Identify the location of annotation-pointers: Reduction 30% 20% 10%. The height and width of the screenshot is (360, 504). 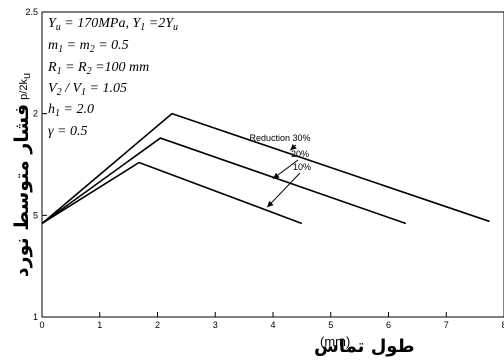
(280, 170).